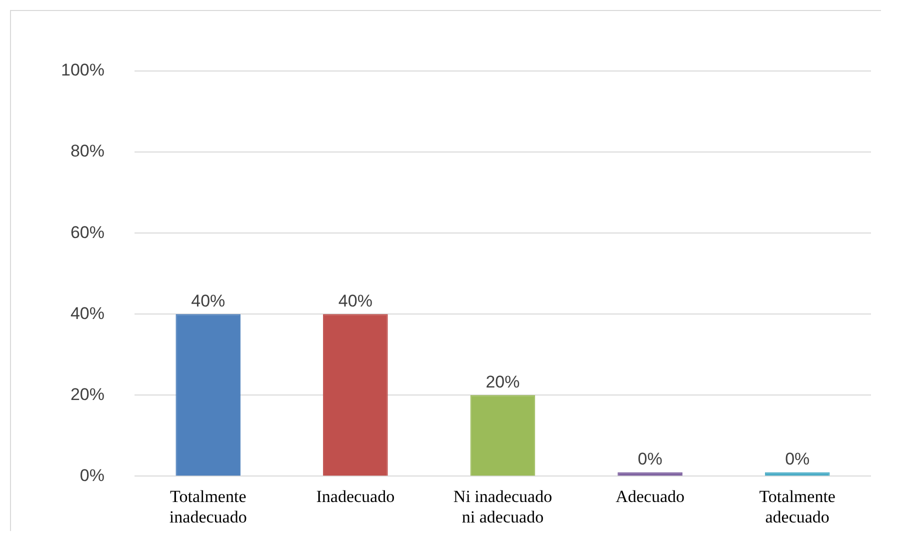 Image resolution: width=902 pixels, height=534 pixels. Describe the element at coordinates (797, 506) in the screenshot. I see `x-tick-label: Totalmente adecuado` at that location.